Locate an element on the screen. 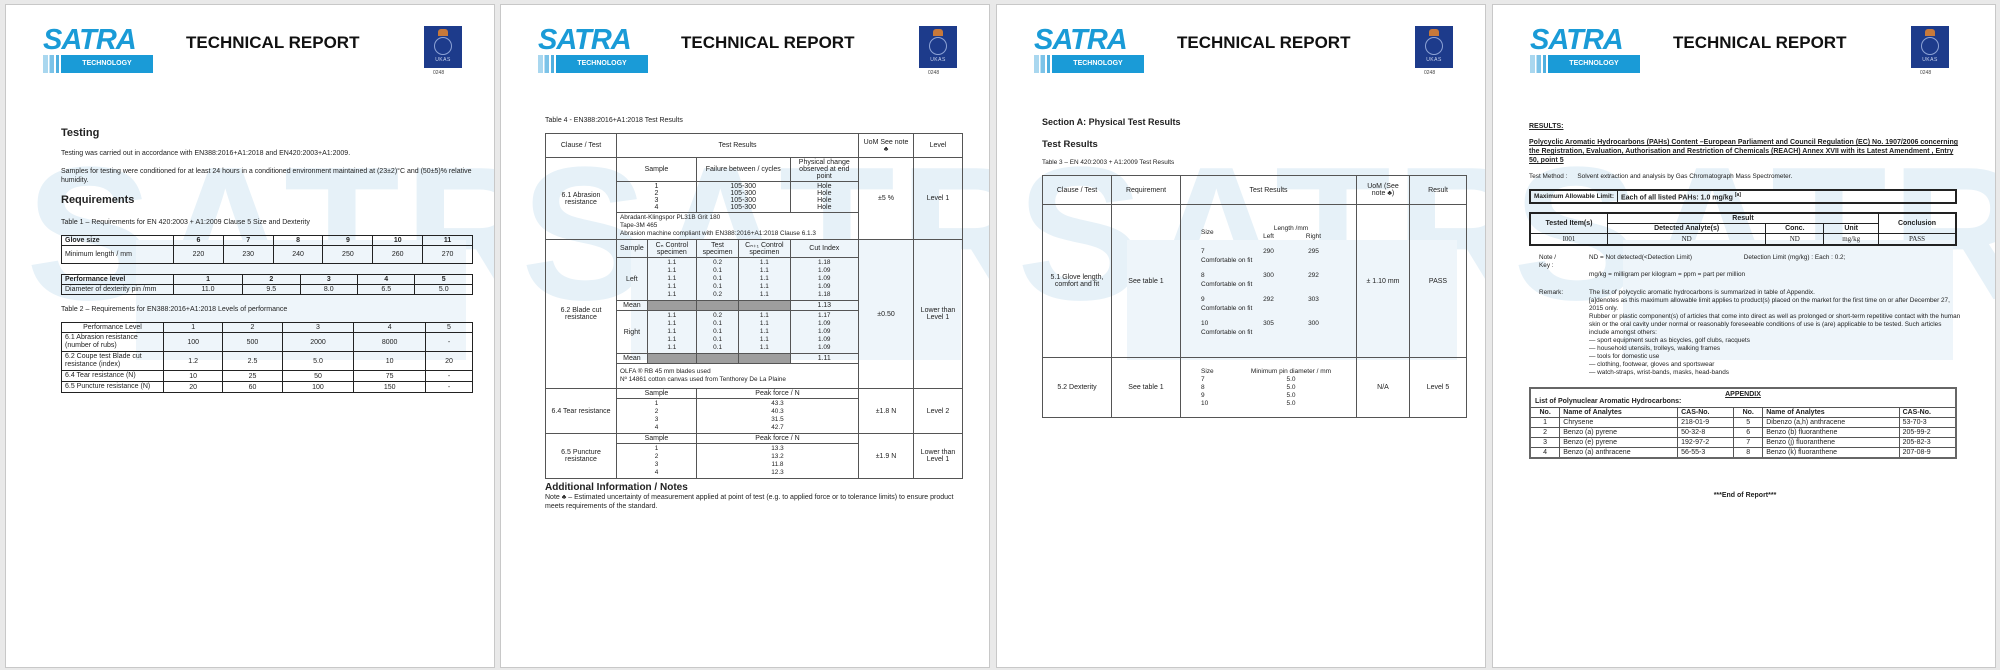  tear-level: Level 2 is located at coordinates (938, 411).